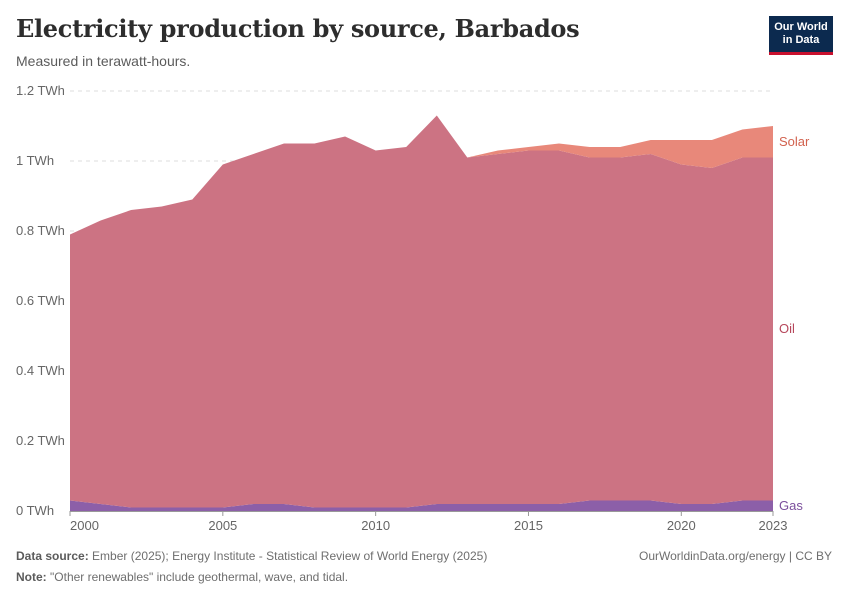 The image size is (850, 600). I want to click on owid-link: OurWorldinData.org/energy | CC BY, so click(735, 556).